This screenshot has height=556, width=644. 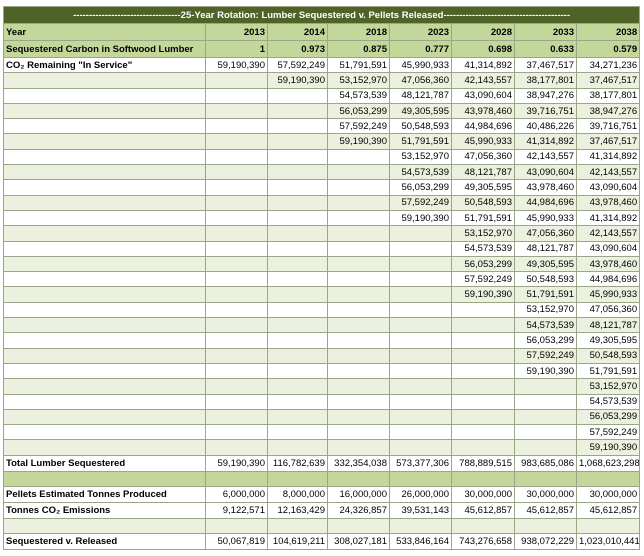 What do you see at coordinates (358, 32) in the screenshot?
I see `cell: 2018` at bounding box center [358, 32].